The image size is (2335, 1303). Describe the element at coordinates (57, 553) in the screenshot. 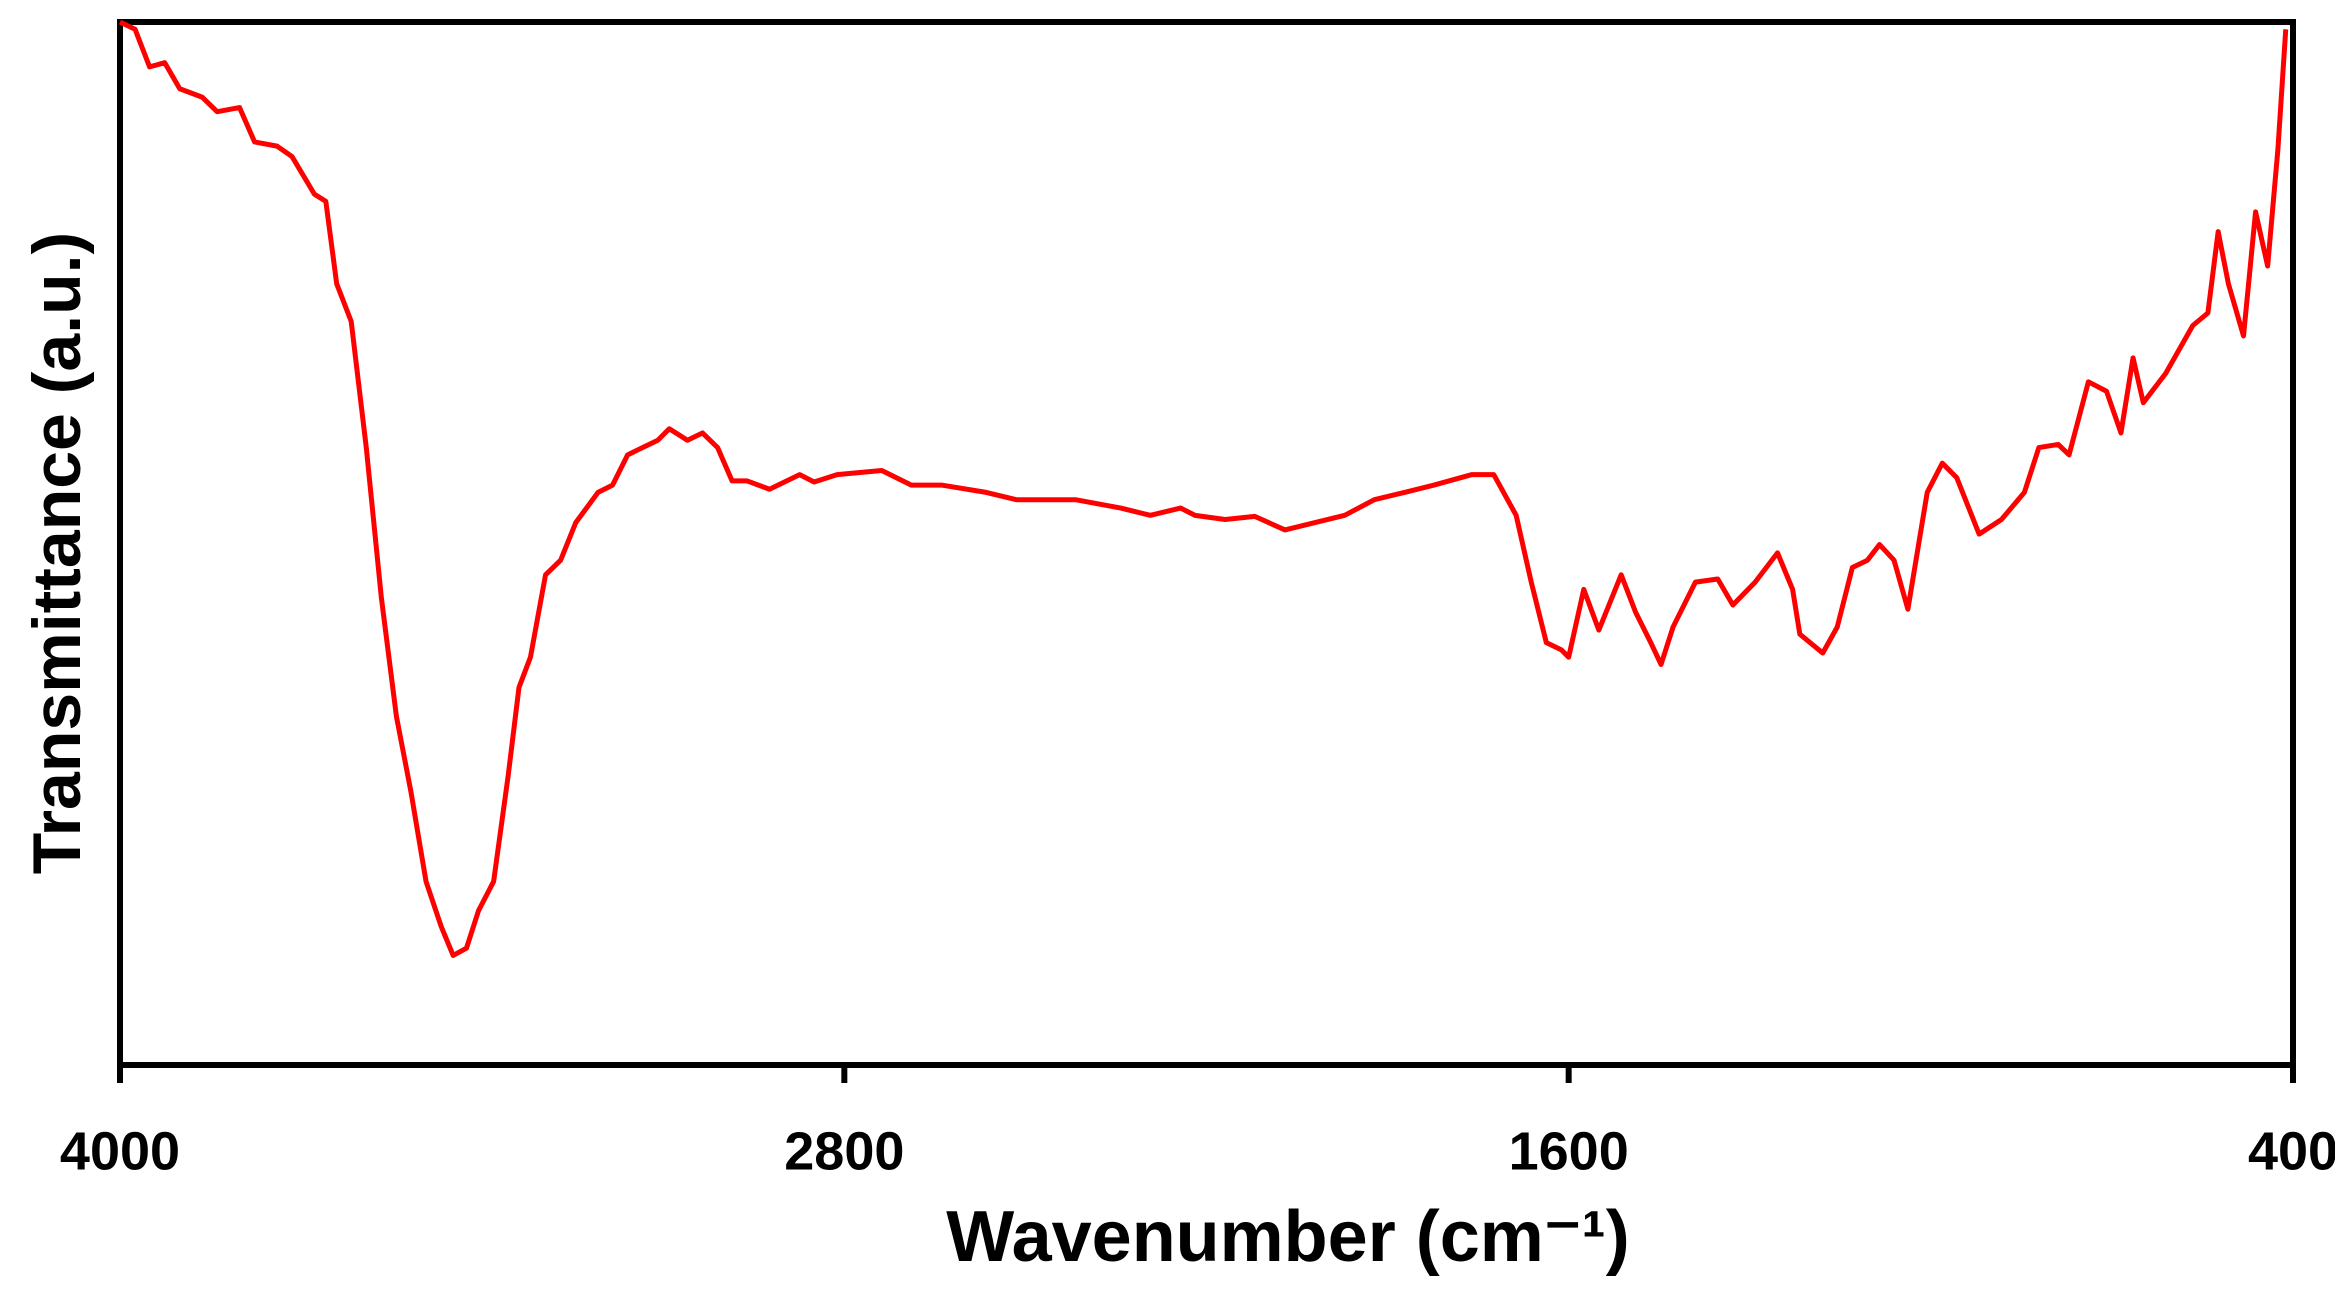

I see `y-axis-title: Transmittance (a.u.)` at that location.